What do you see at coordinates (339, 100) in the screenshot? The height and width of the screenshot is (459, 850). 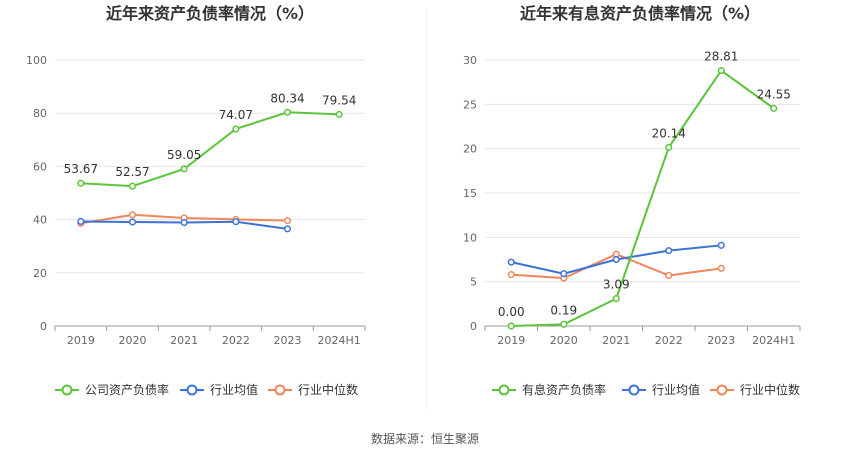 I see `data-label: 79.54` at bounding box center [339, 100].